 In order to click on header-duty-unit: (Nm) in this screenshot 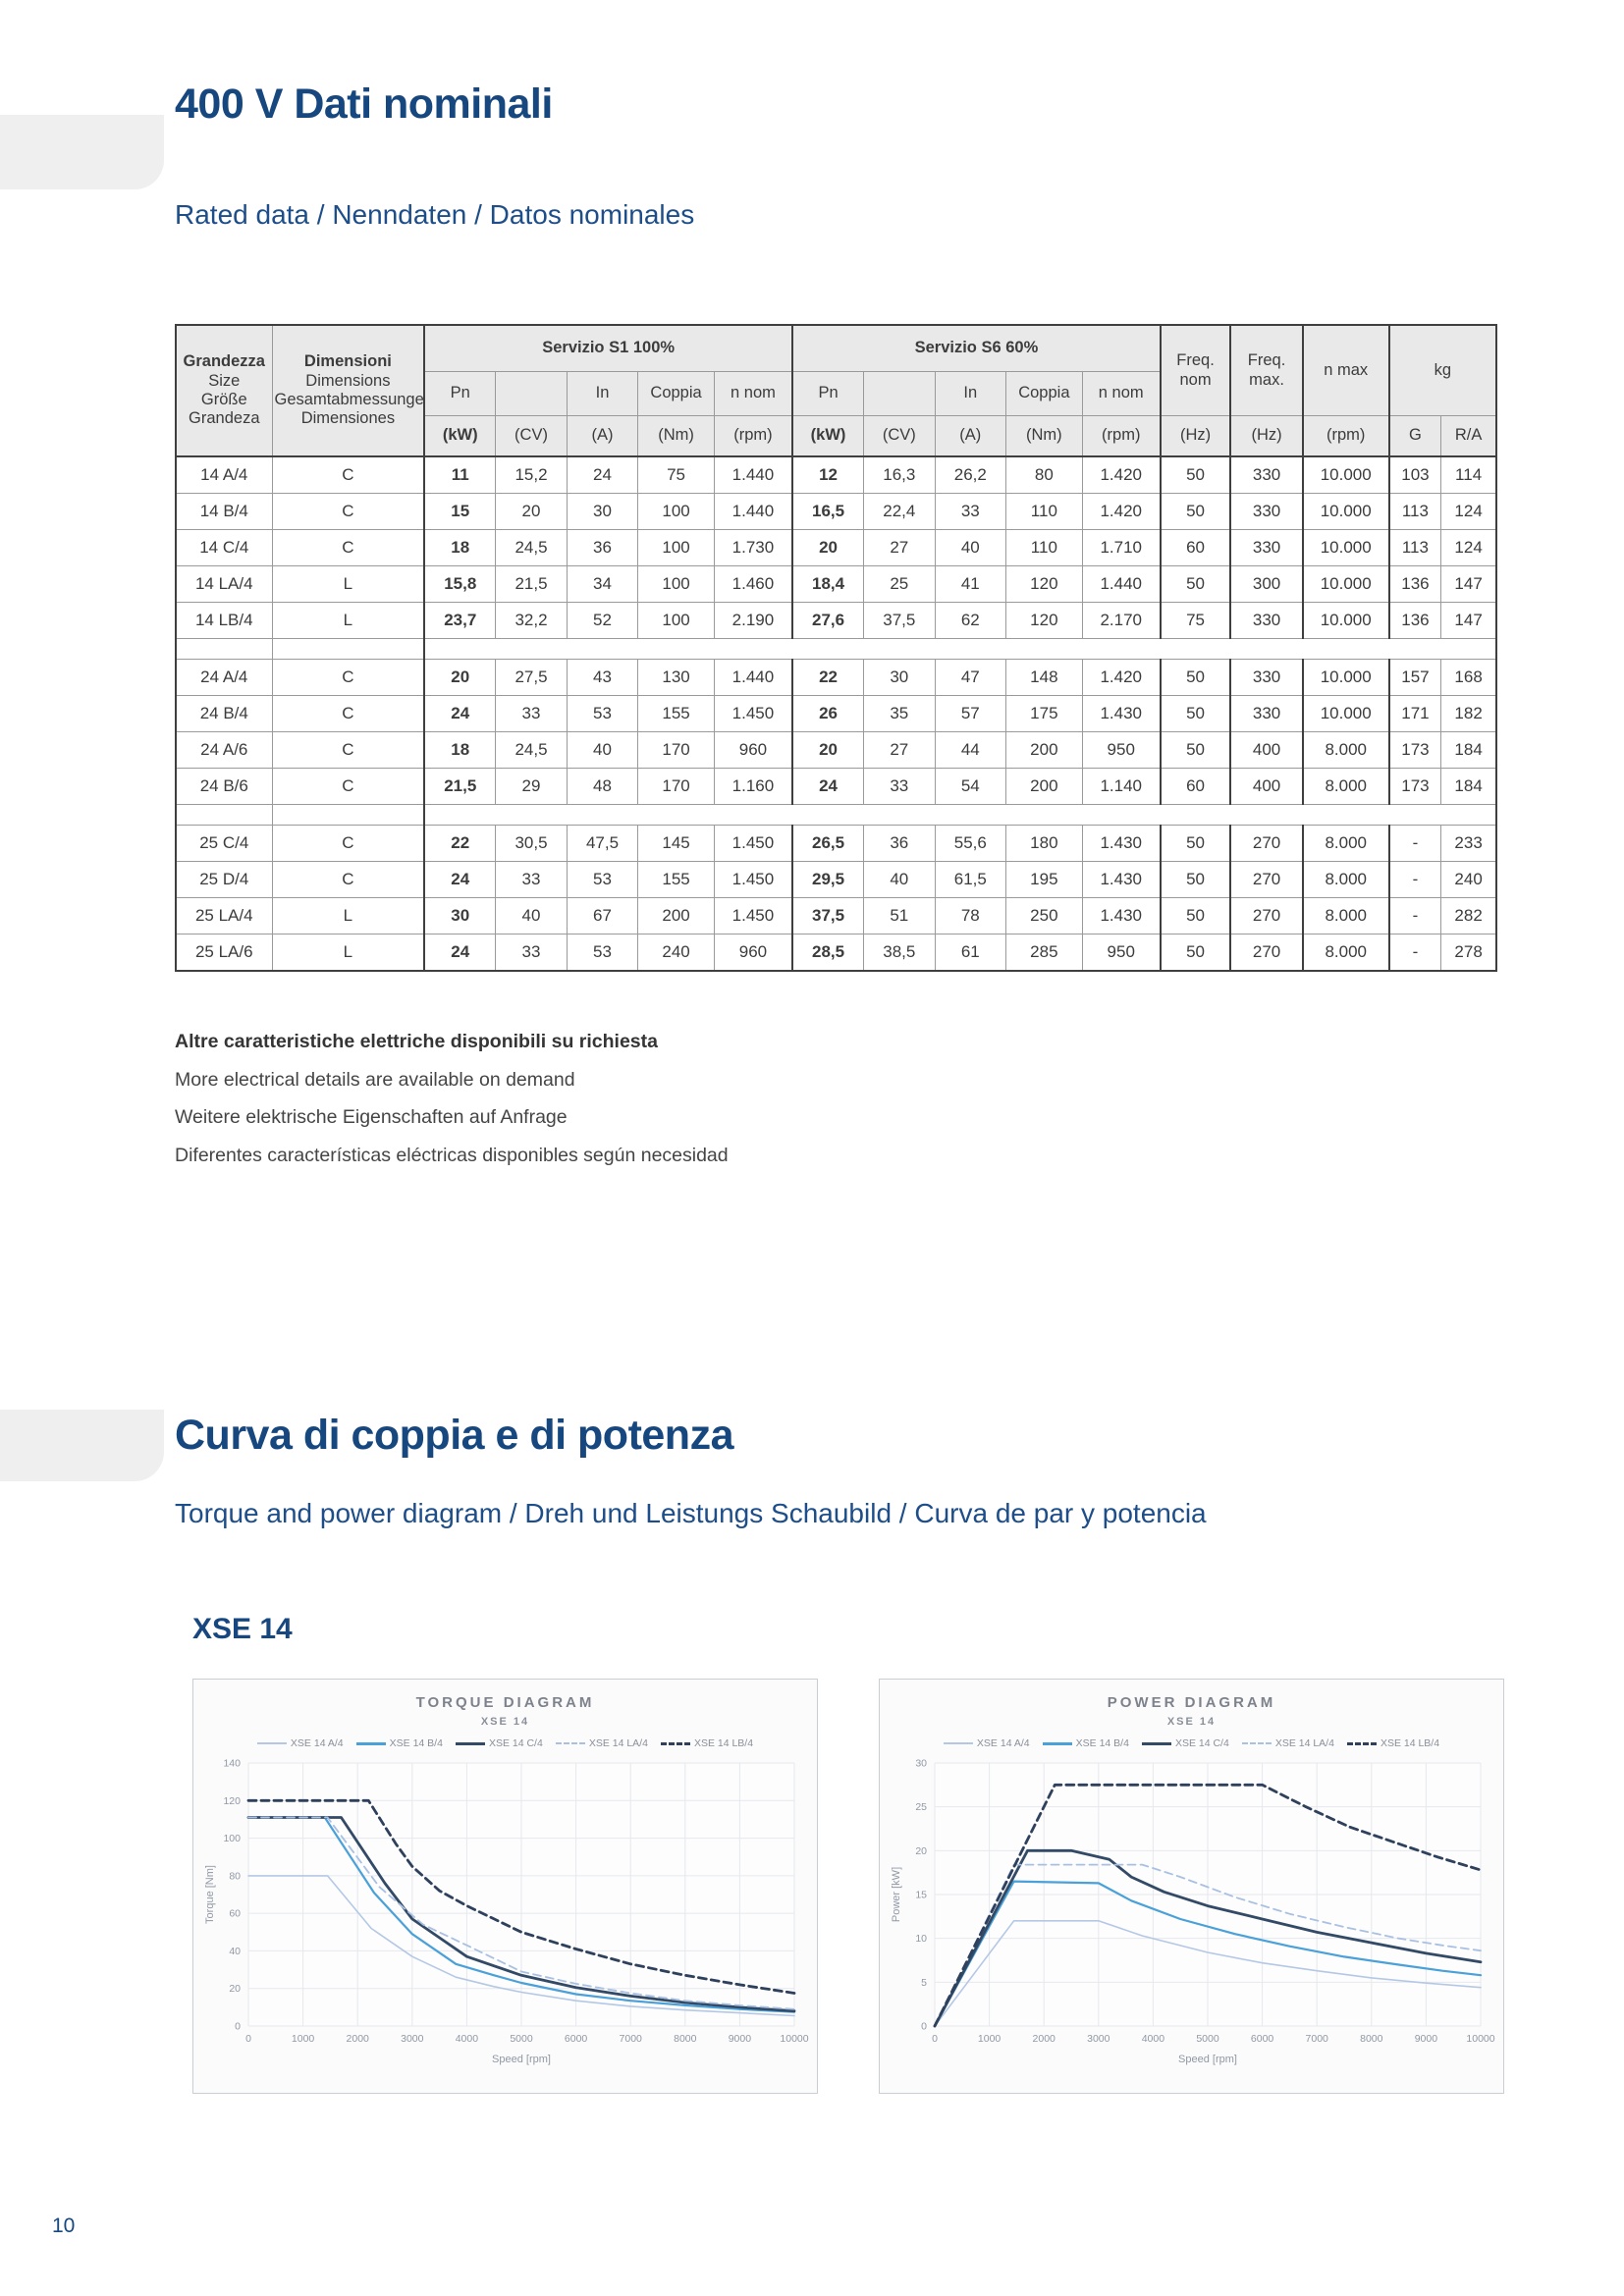, I will do `click(676, 436)`.